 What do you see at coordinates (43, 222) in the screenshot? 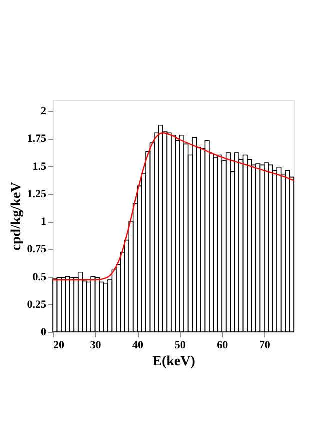
I see `y-tick-label: 1` at bounding box center [43, 222].